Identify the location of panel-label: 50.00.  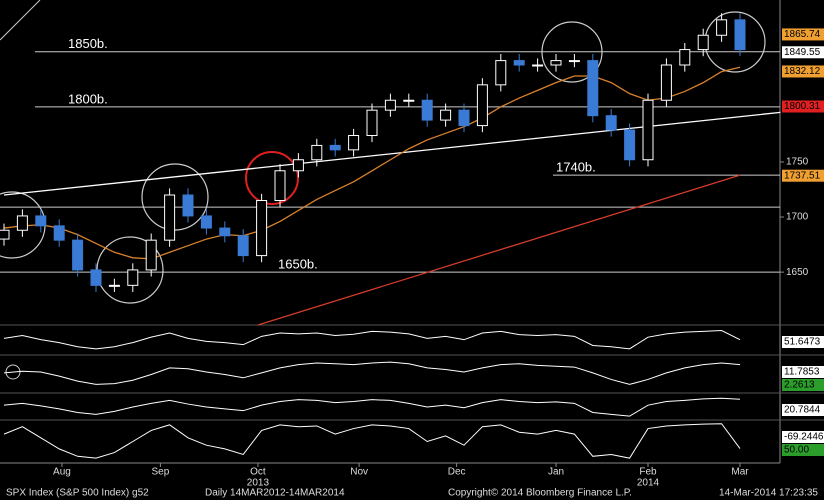
(796, 450).